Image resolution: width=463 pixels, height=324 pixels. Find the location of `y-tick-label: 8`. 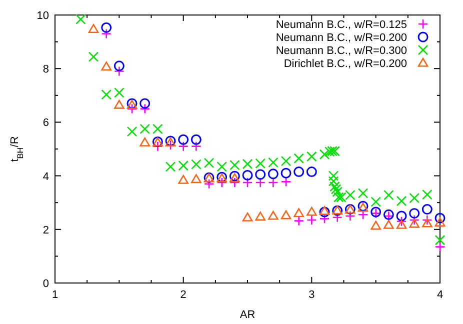

y-tick-label: 8 is located at coordinates (45, 70).